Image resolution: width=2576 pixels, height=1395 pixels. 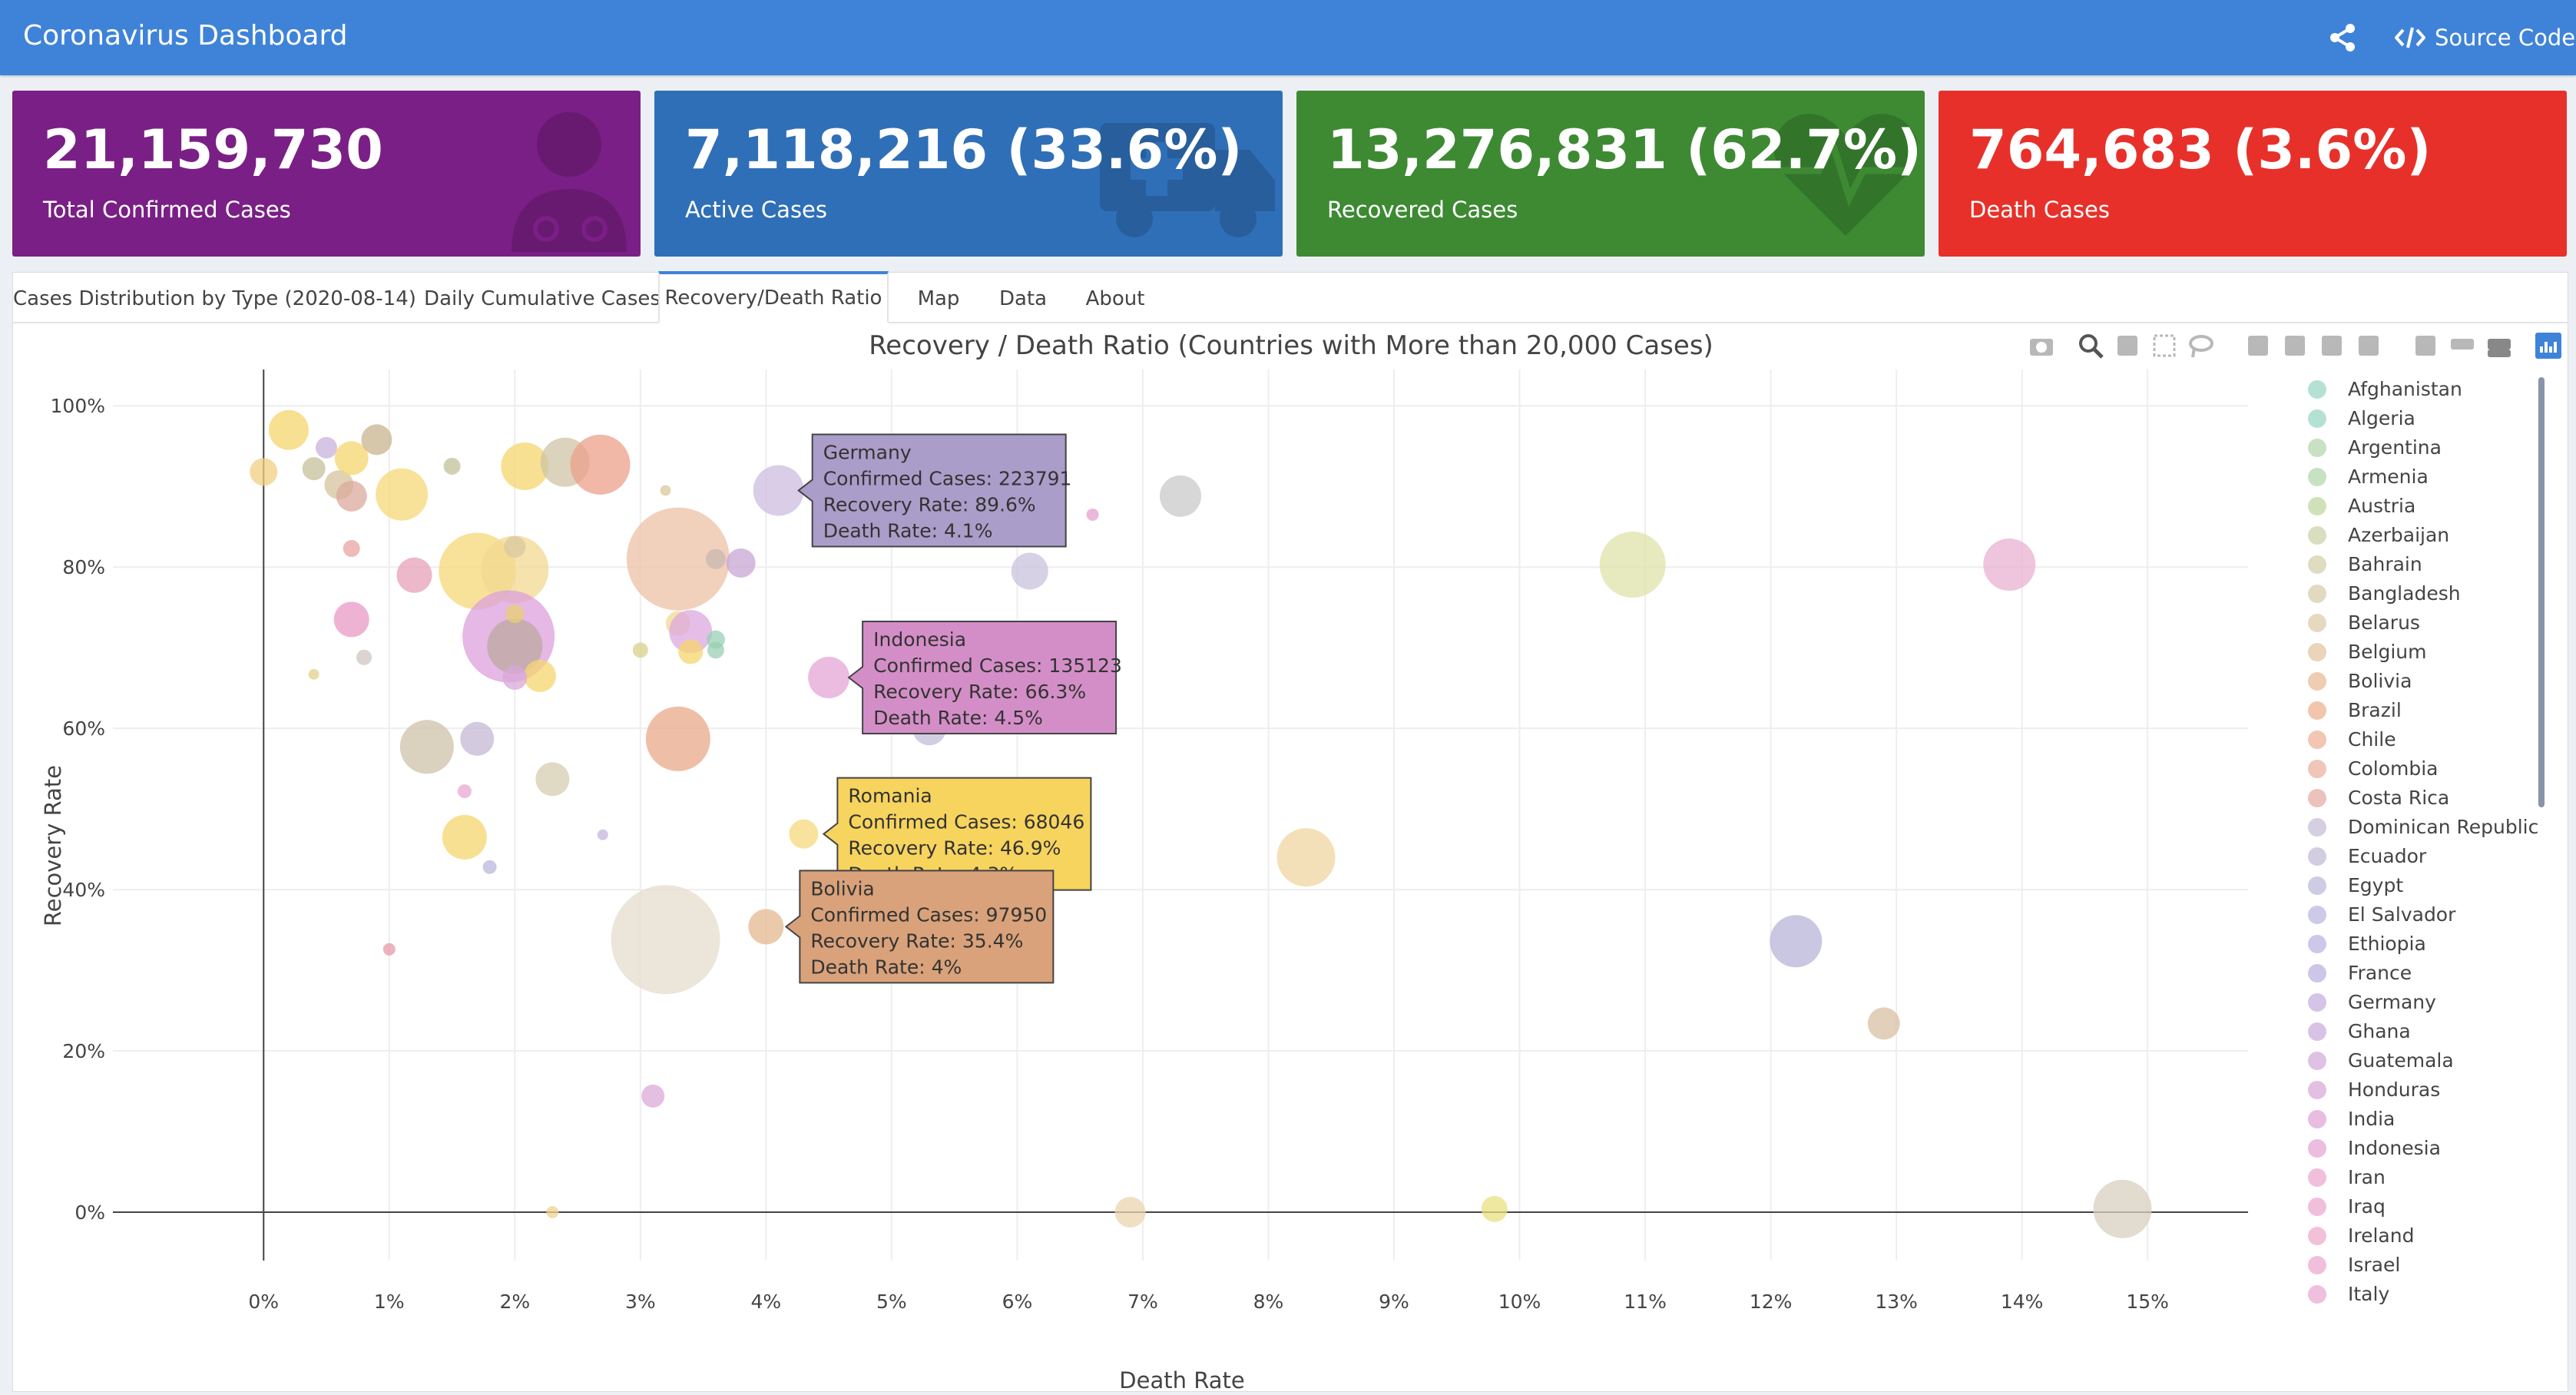 I want to click on legend-item: Chile, so click(x=2352, y=739).